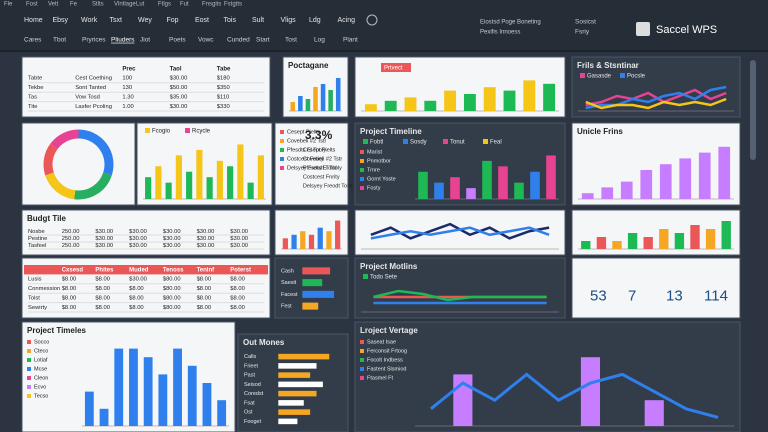  I want to click on ribbon-item: Ldg, so click(315, 20).